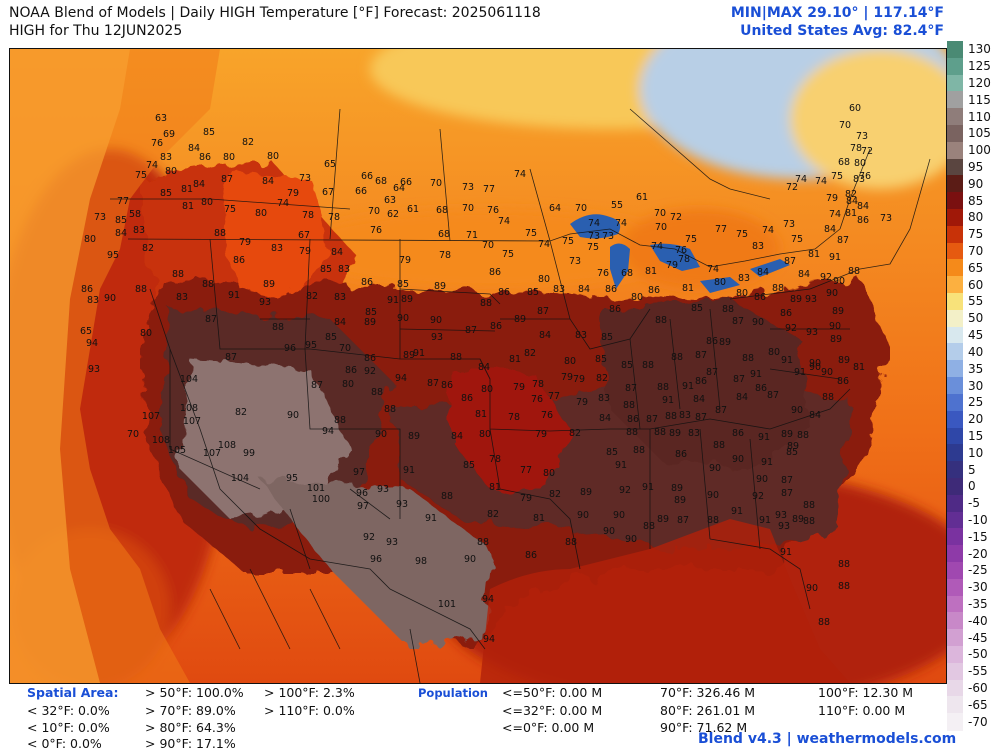 This screenshot has height=751, width=1000. What do you see at coordinates (568, 241) in the screenshot?
I see `temperature-label: 75` at bounding box center [568, 241].